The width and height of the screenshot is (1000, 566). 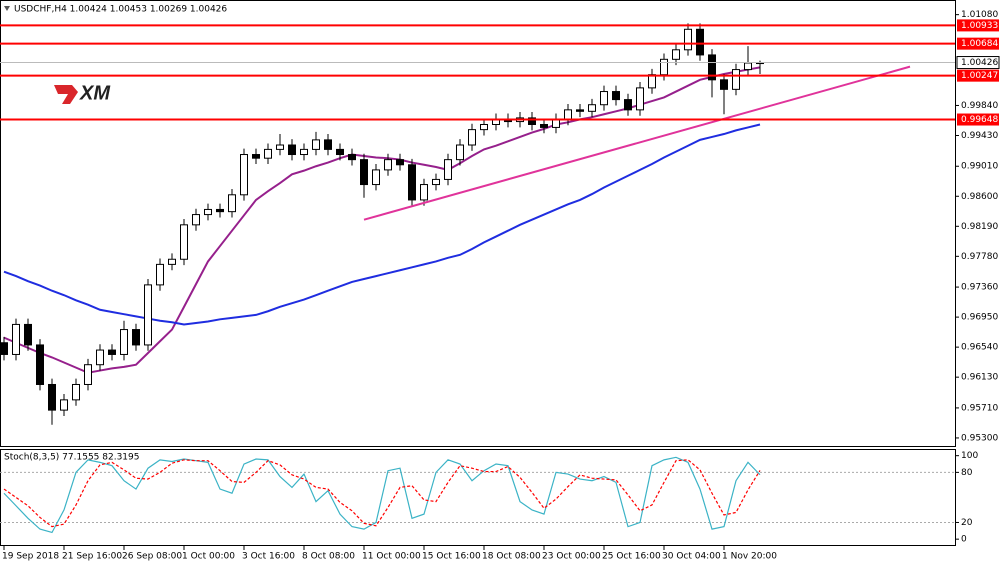 What do you see at coordinates (571, 557) in the screenshot?
I see `x-tick-label: 23 Oct 00:00` at bounding box center [571, 557].